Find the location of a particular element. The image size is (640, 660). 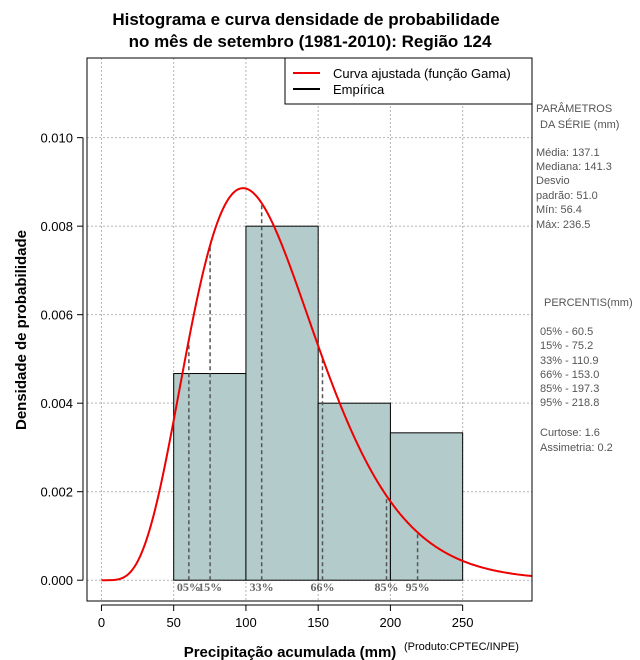

percentil-85: 85% - 197.3 is located at coordinates (569, 389).